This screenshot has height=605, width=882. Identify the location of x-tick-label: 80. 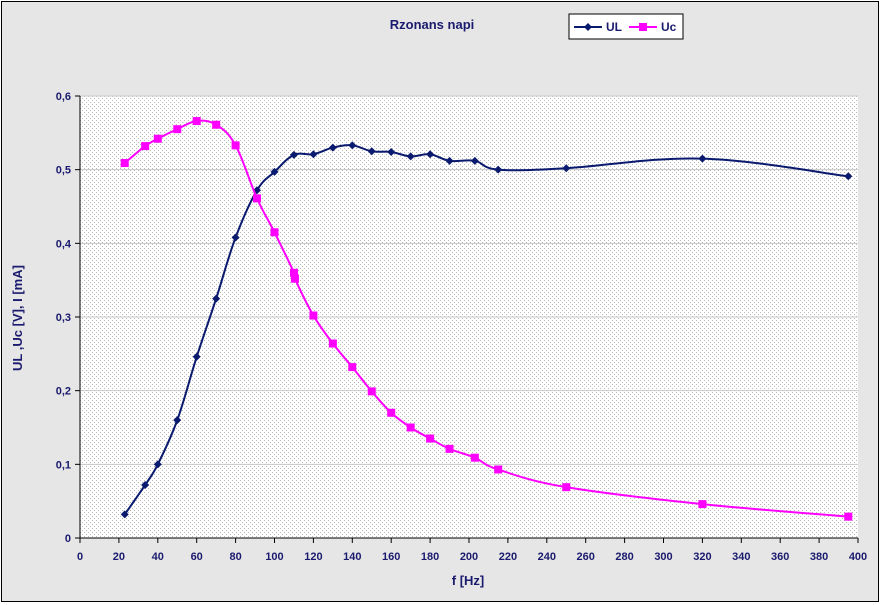
(235, 557).